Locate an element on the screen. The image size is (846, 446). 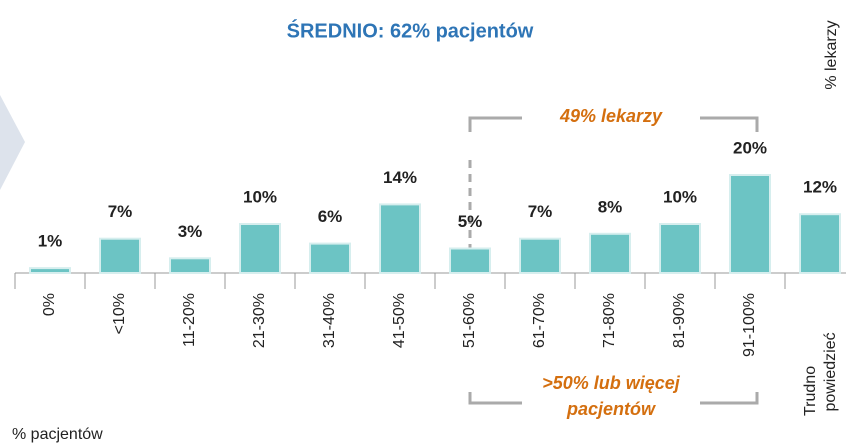
x-tick-label: 0% is located at coordinates (49, 304).